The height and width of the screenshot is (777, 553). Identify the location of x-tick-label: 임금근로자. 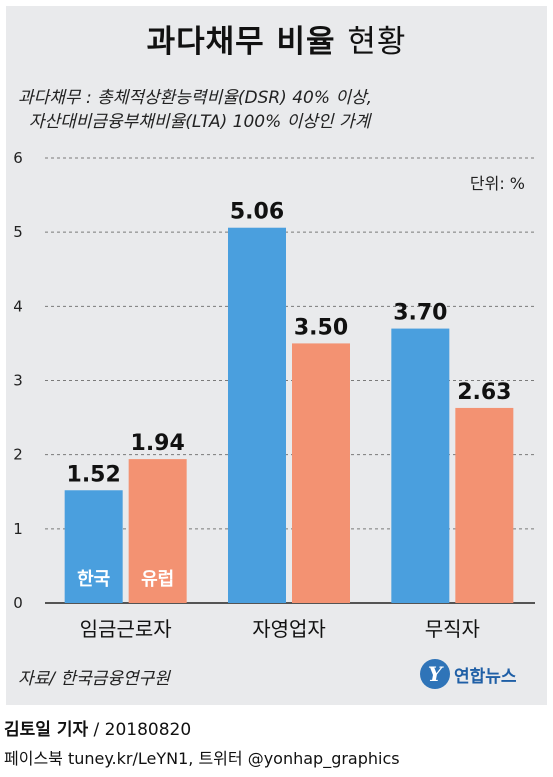
(126, 629).